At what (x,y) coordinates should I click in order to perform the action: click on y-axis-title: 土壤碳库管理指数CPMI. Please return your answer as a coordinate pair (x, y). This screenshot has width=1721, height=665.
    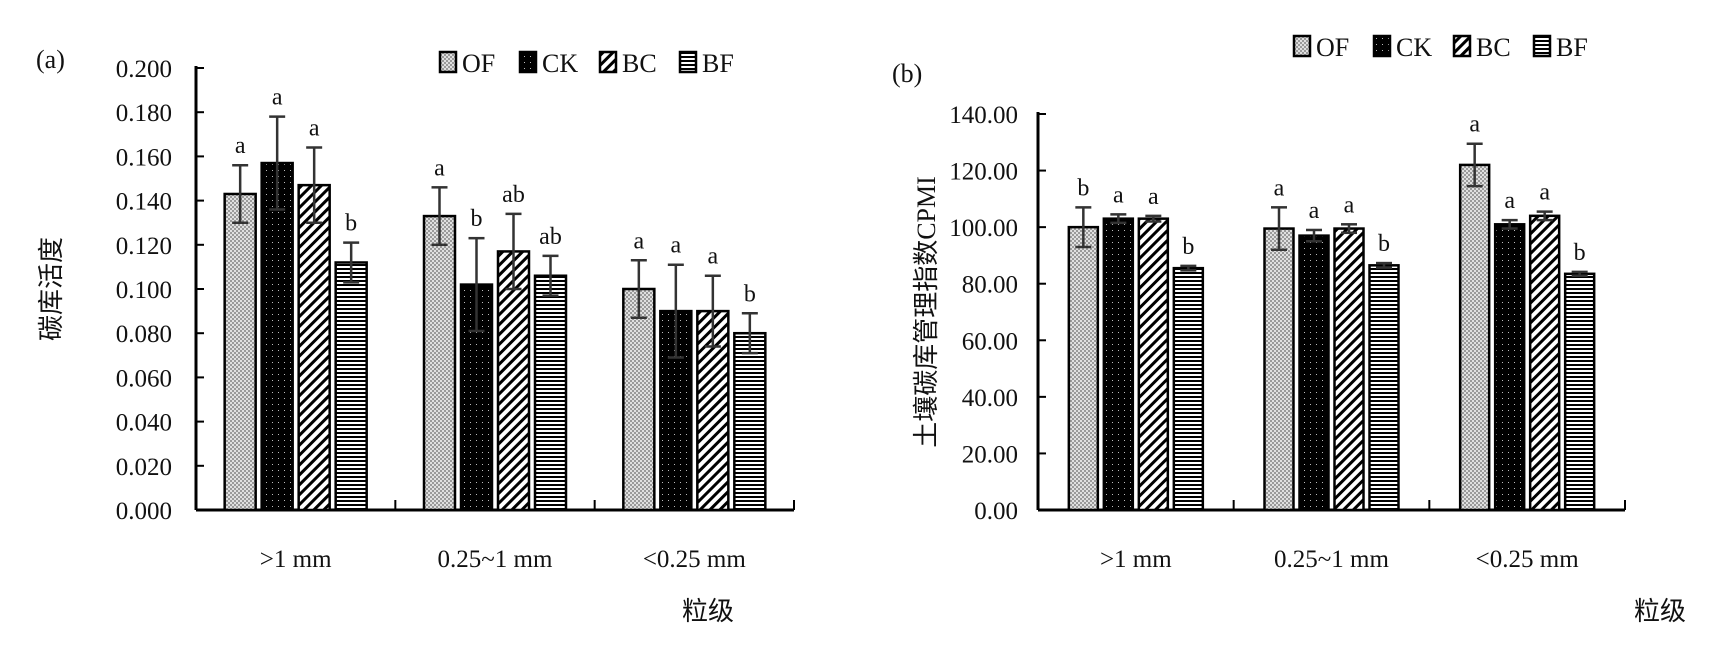
    Looking at the image, I should click on (926, 312).